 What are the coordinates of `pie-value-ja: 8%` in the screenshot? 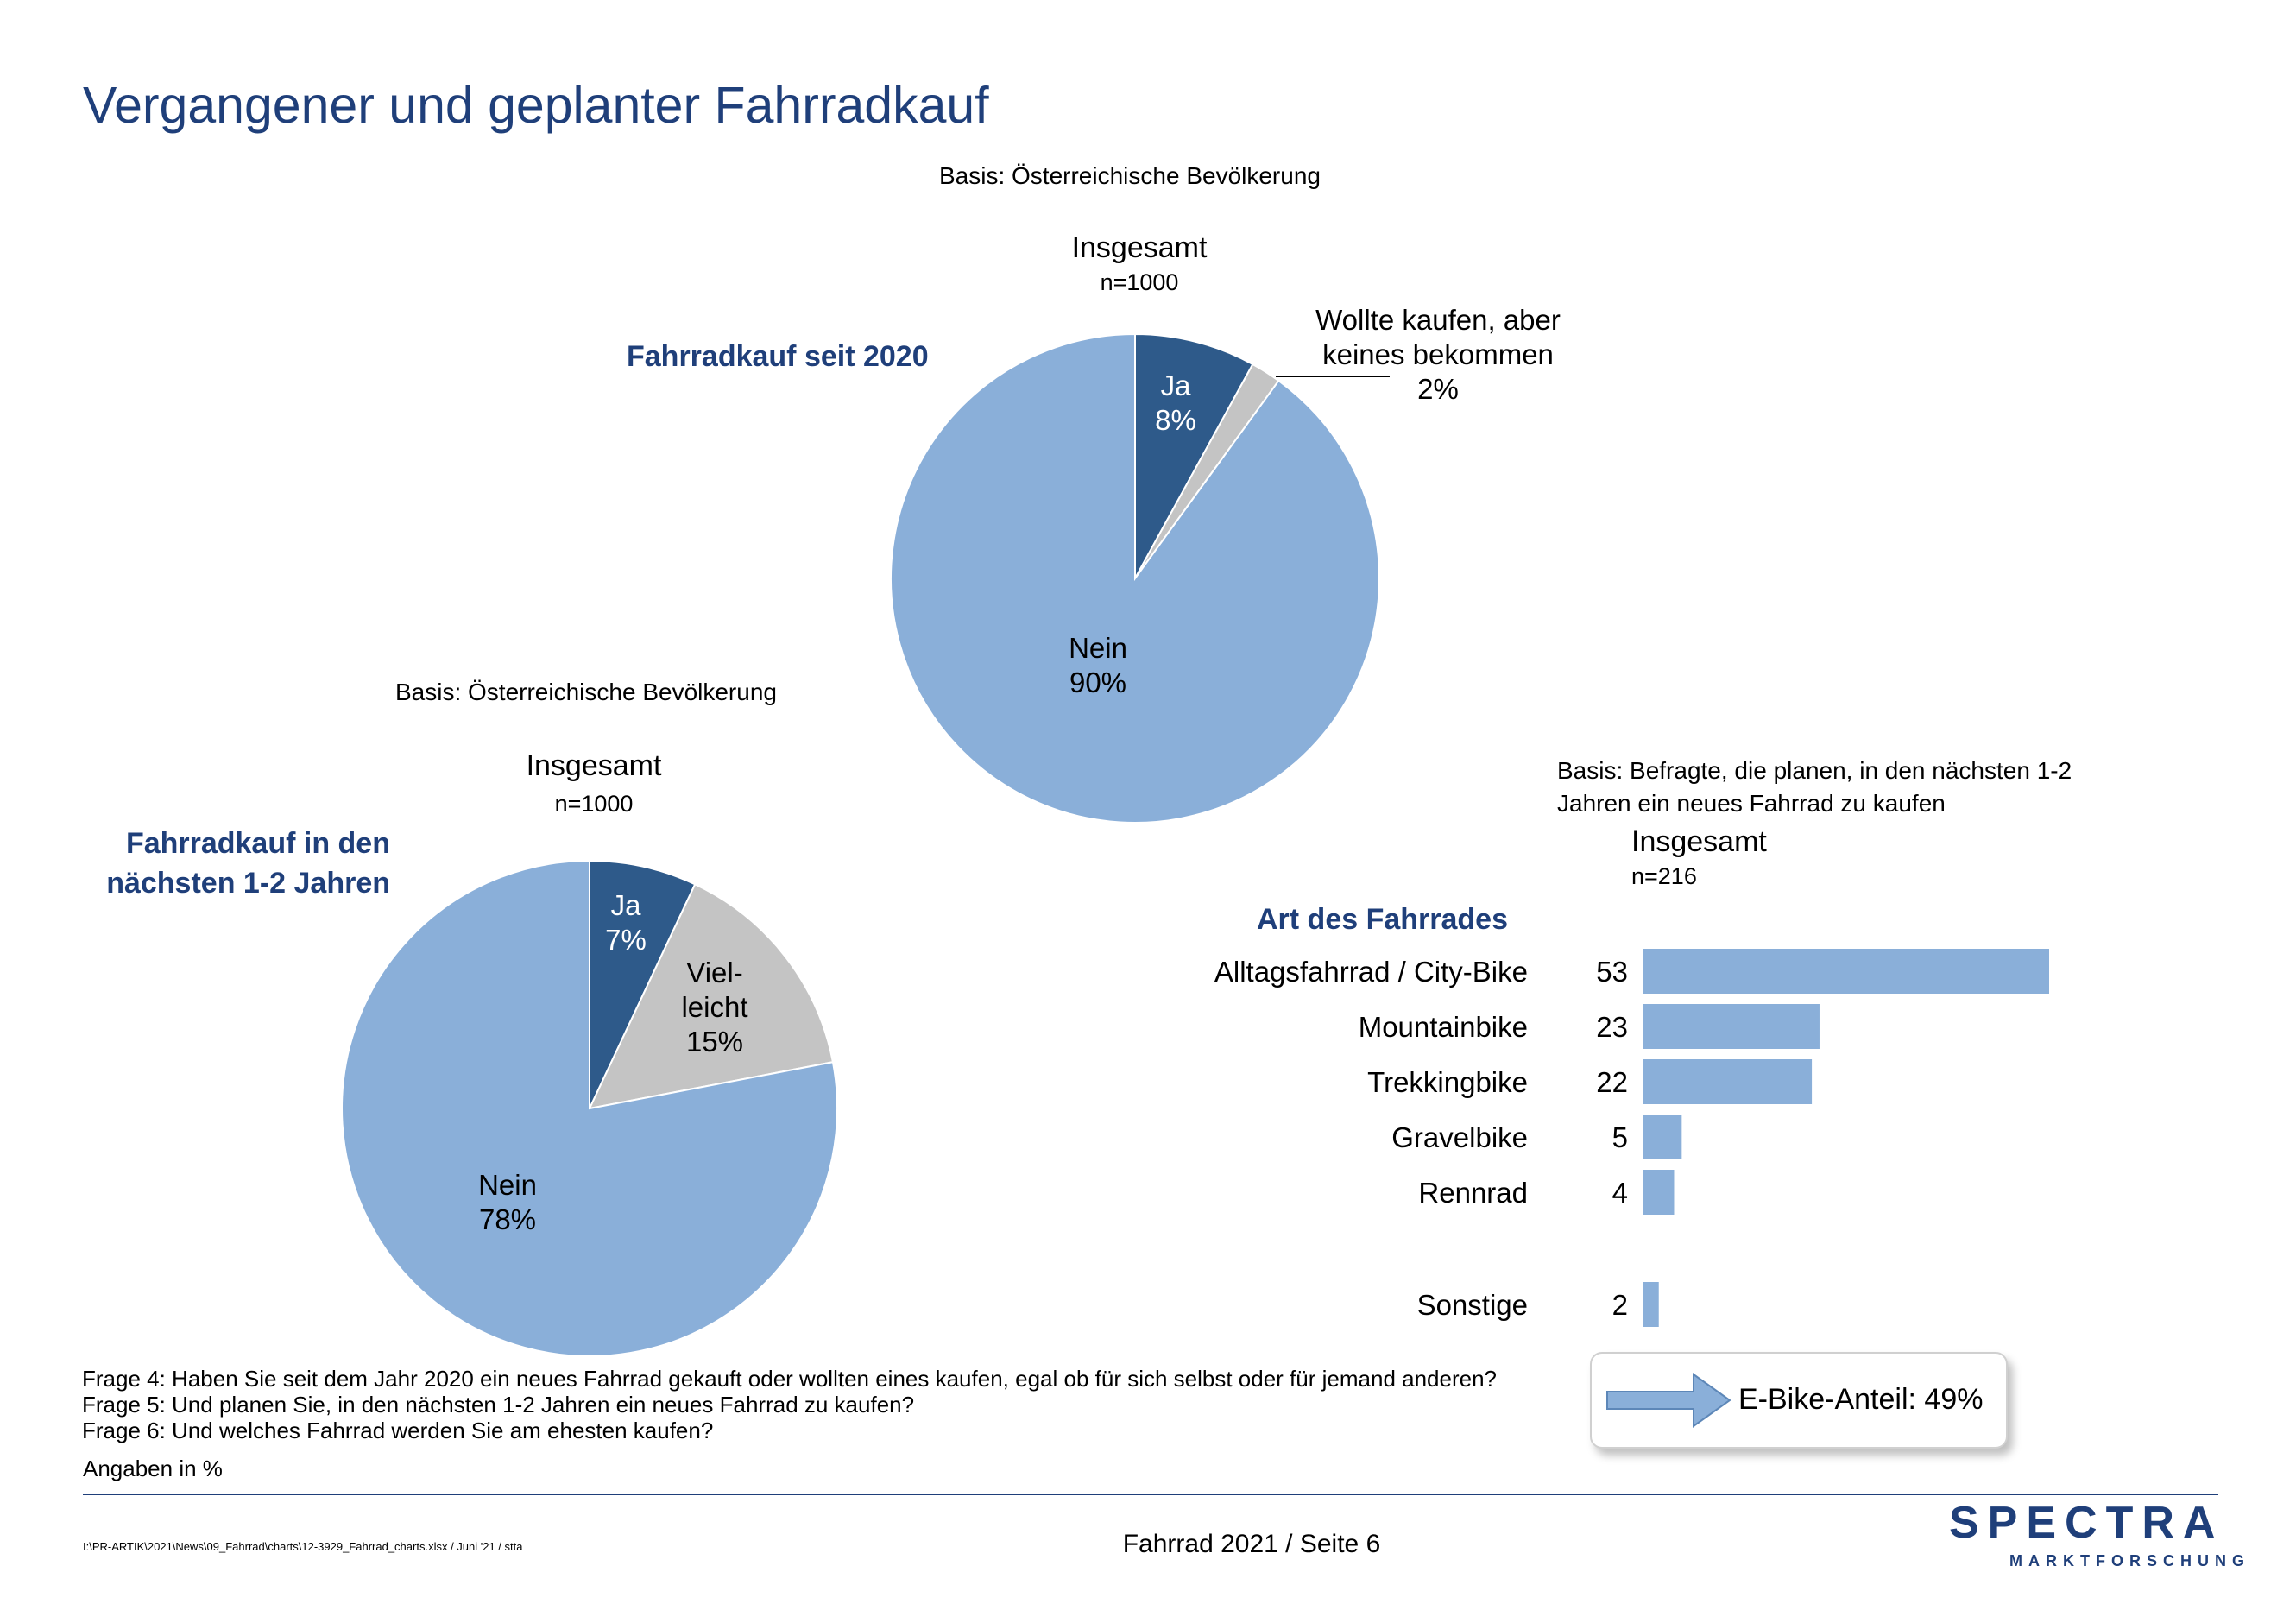 It's located at (1175, 420).